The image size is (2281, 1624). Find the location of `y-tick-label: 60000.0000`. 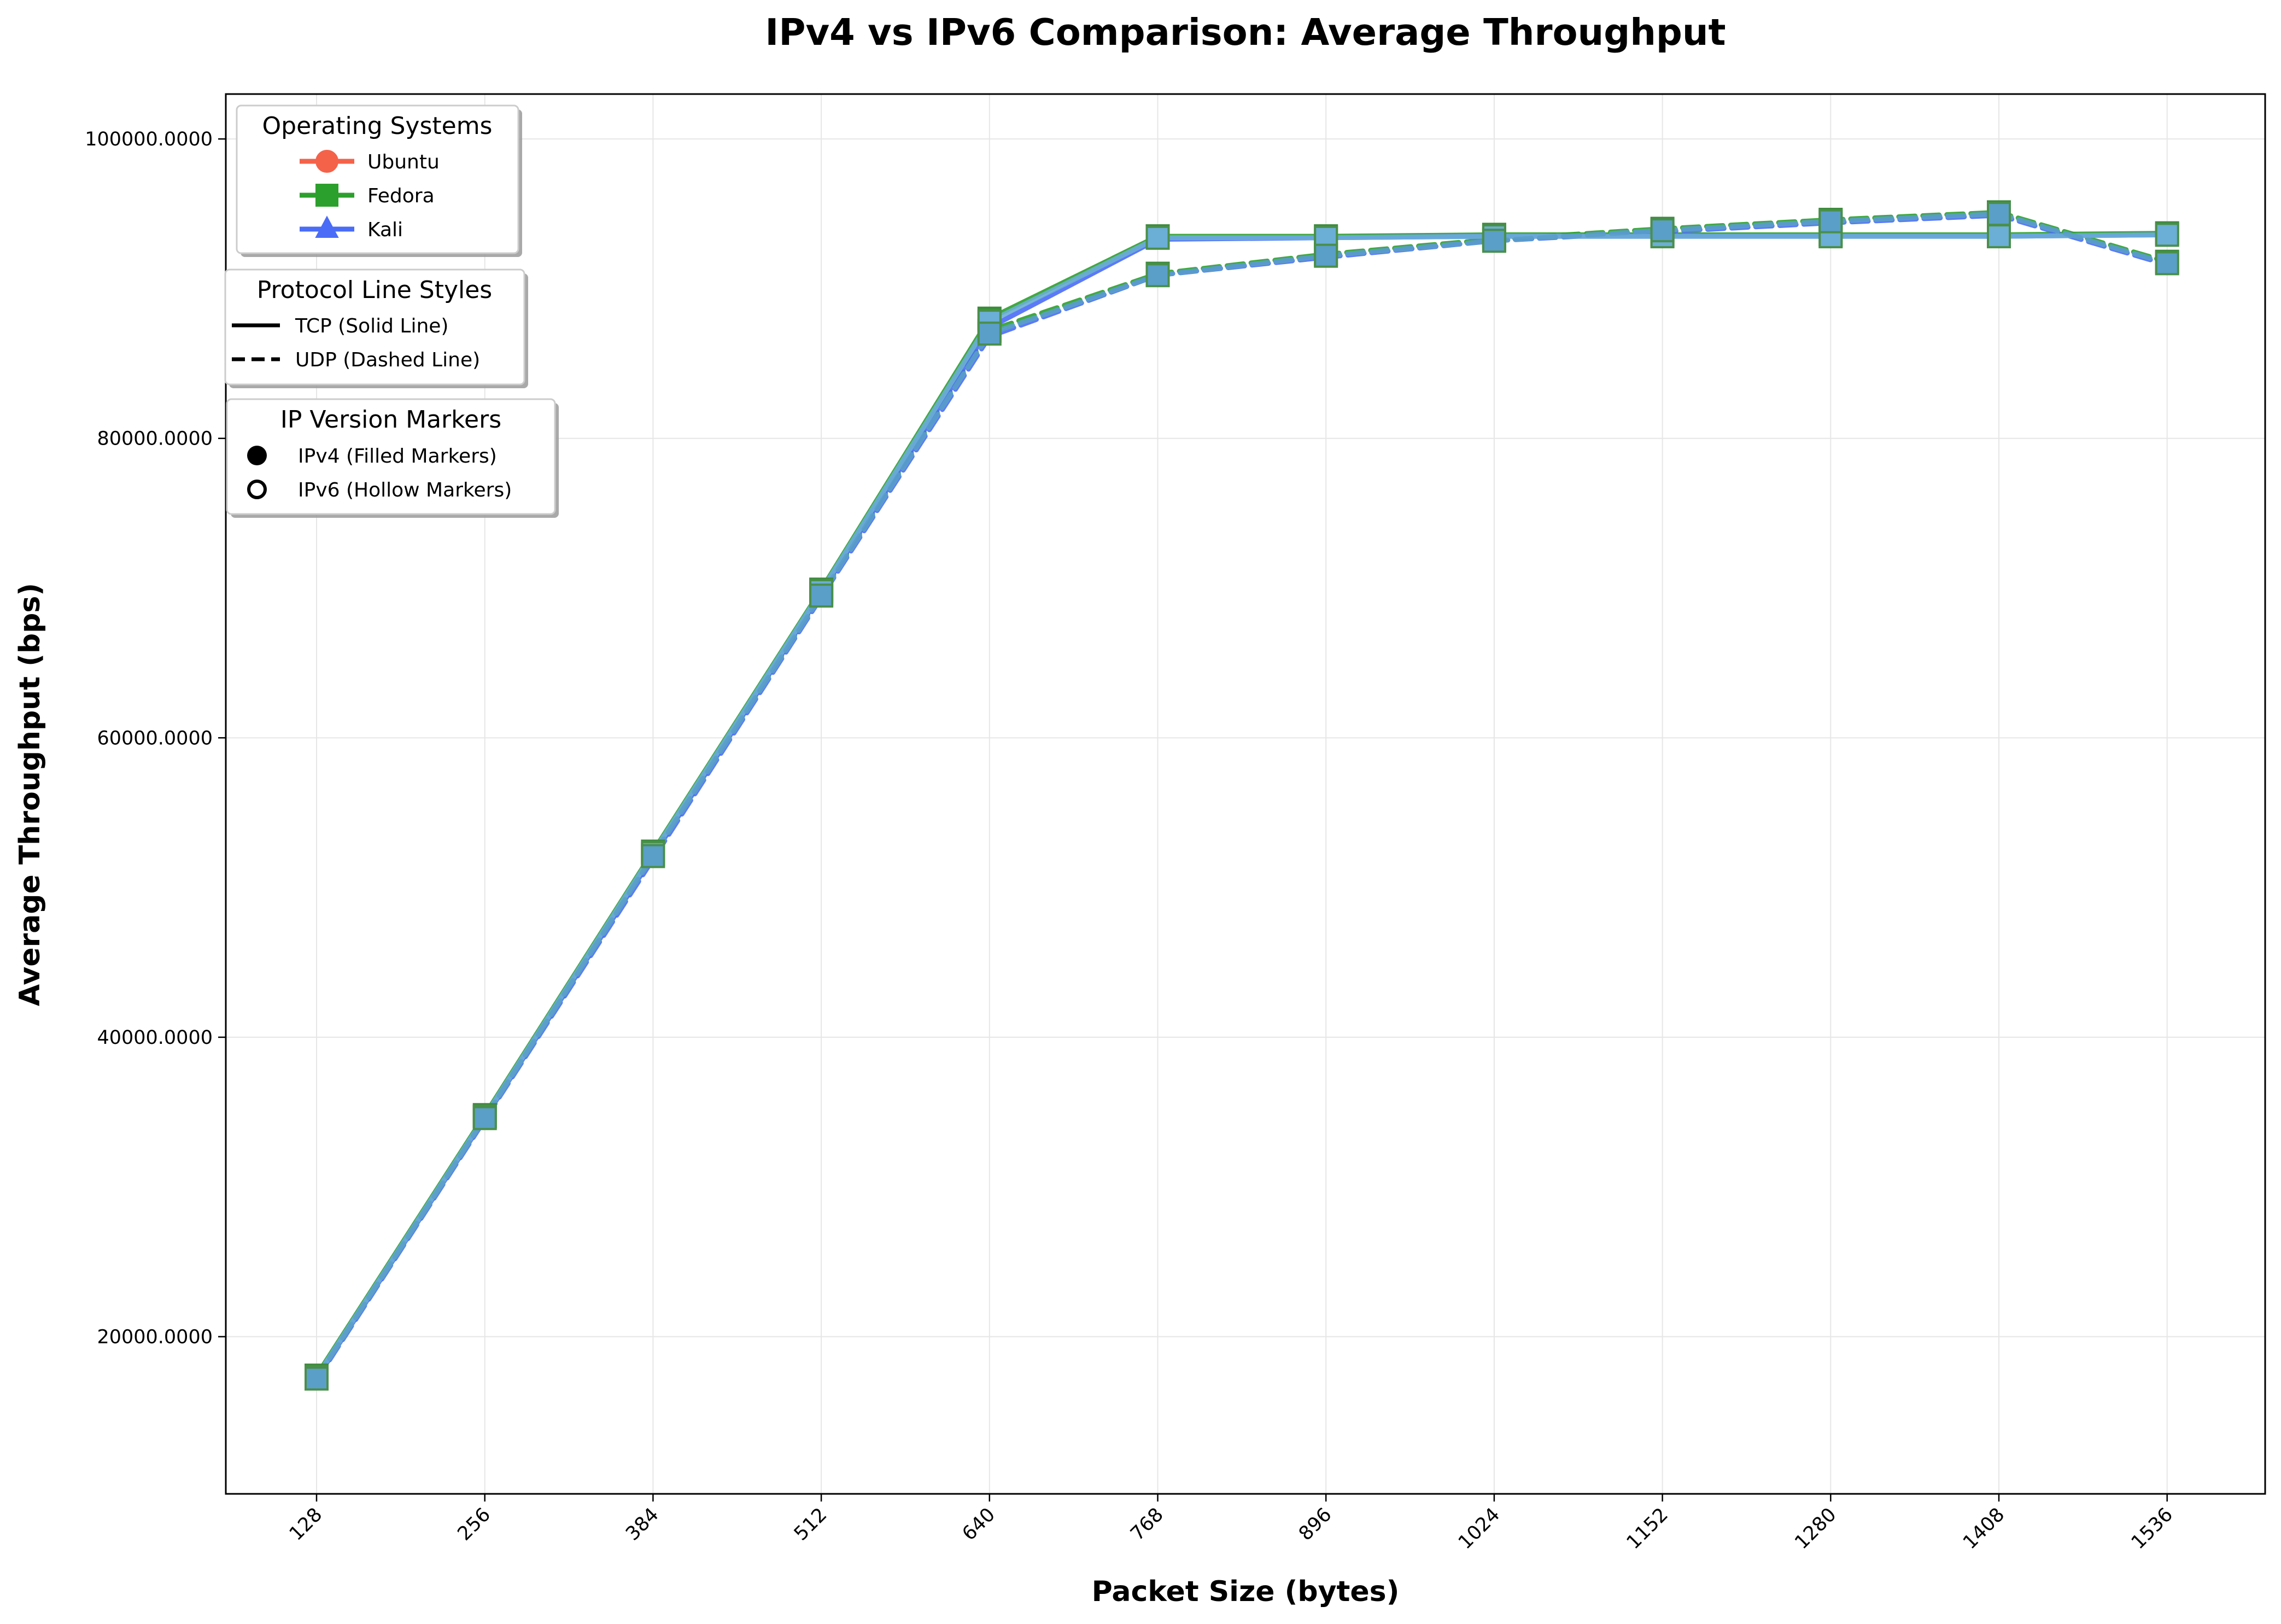

y-tick-label: 60000.0000 is located at coordinates (155, 738).